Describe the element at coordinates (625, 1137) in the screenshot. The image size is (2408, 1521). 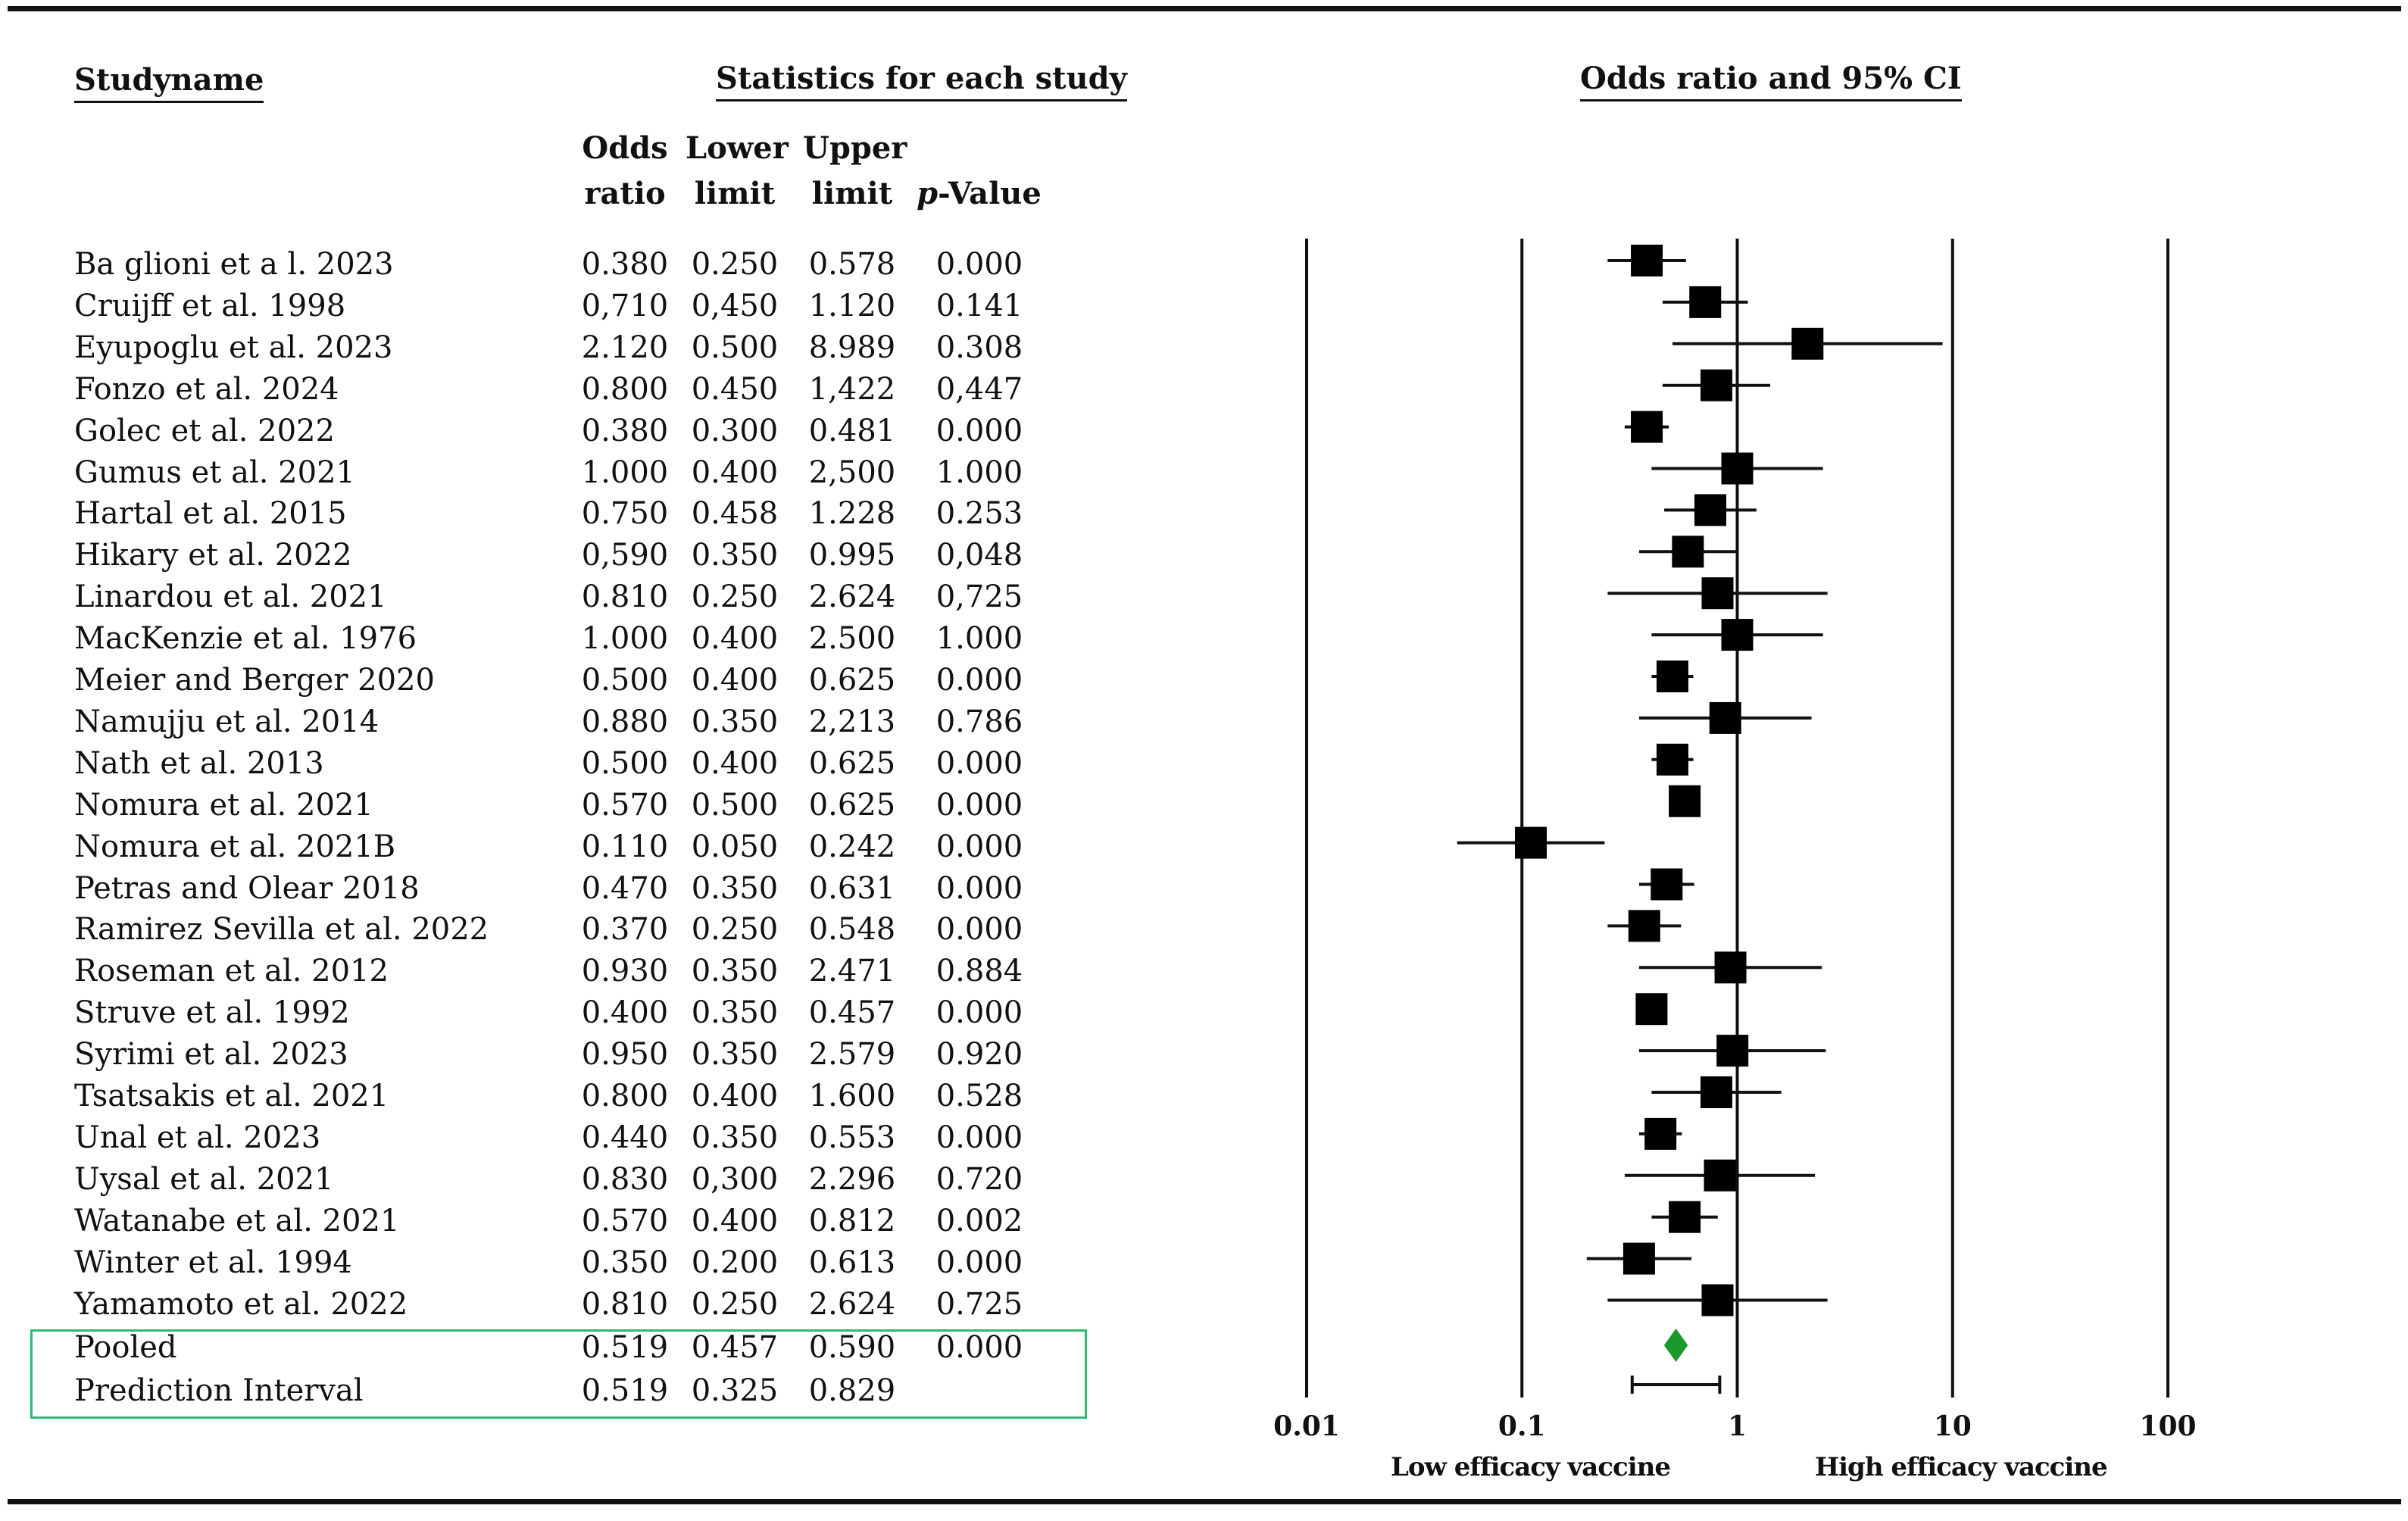
I see `row-22-or-value: 0.440` at that location.